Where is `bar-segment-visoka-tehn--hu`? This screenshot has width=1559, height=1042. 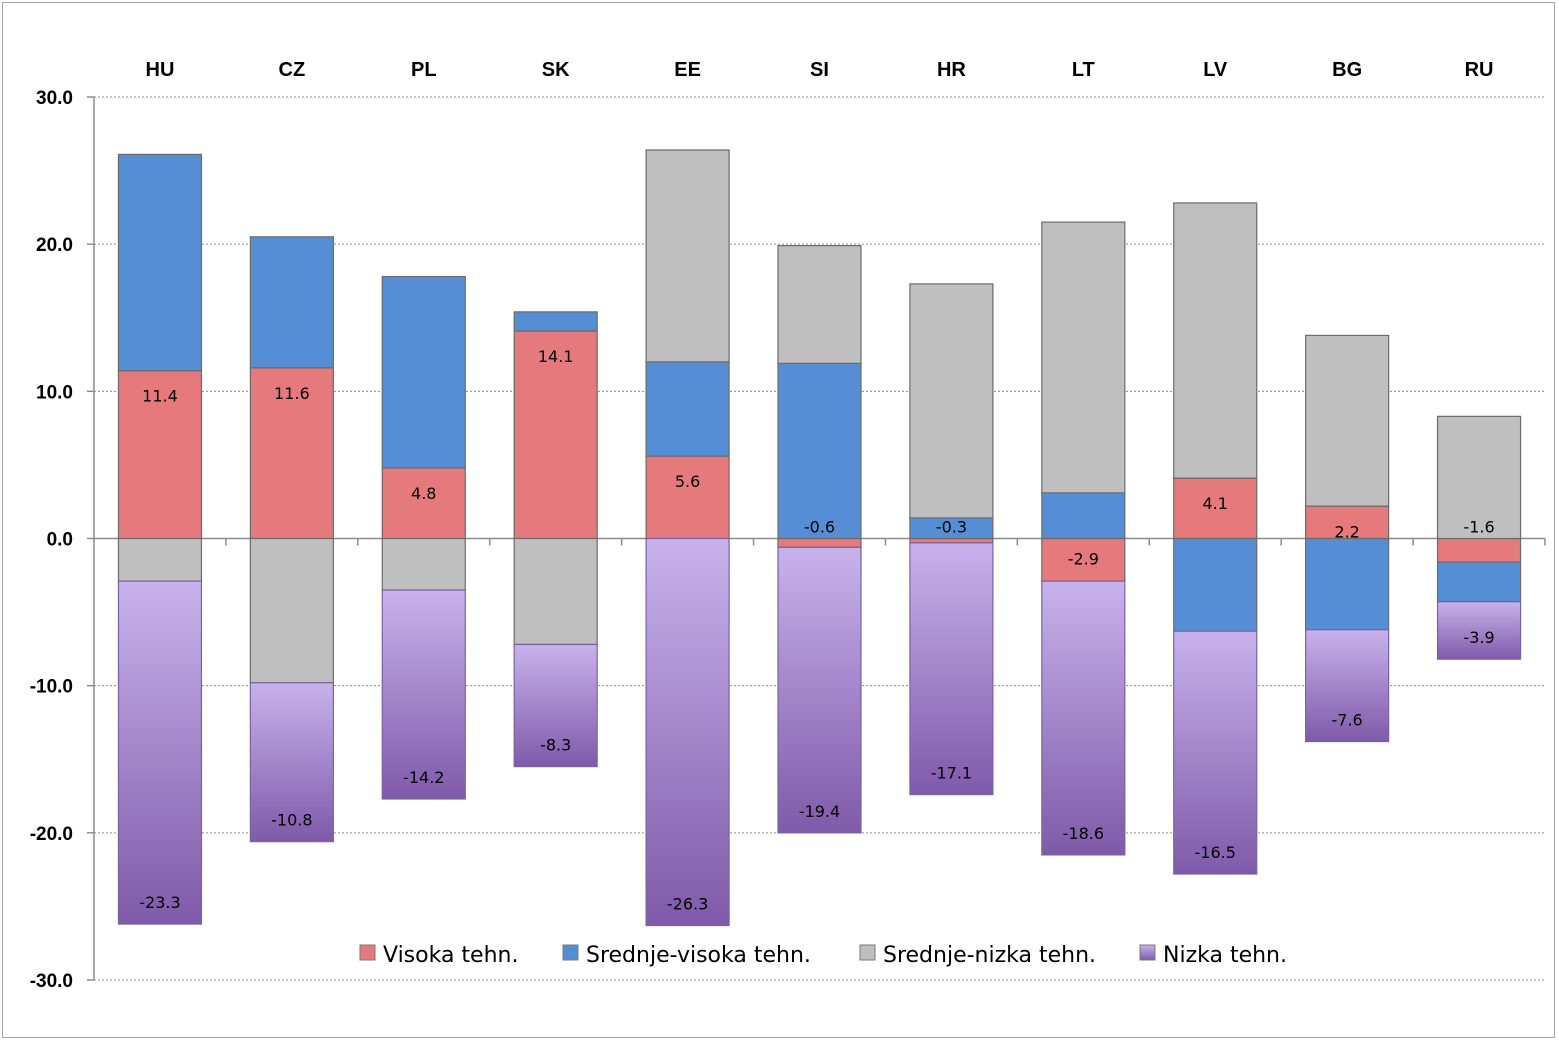 bar-segment-visoka-tehn--hu is located at coordinates (160, 455).